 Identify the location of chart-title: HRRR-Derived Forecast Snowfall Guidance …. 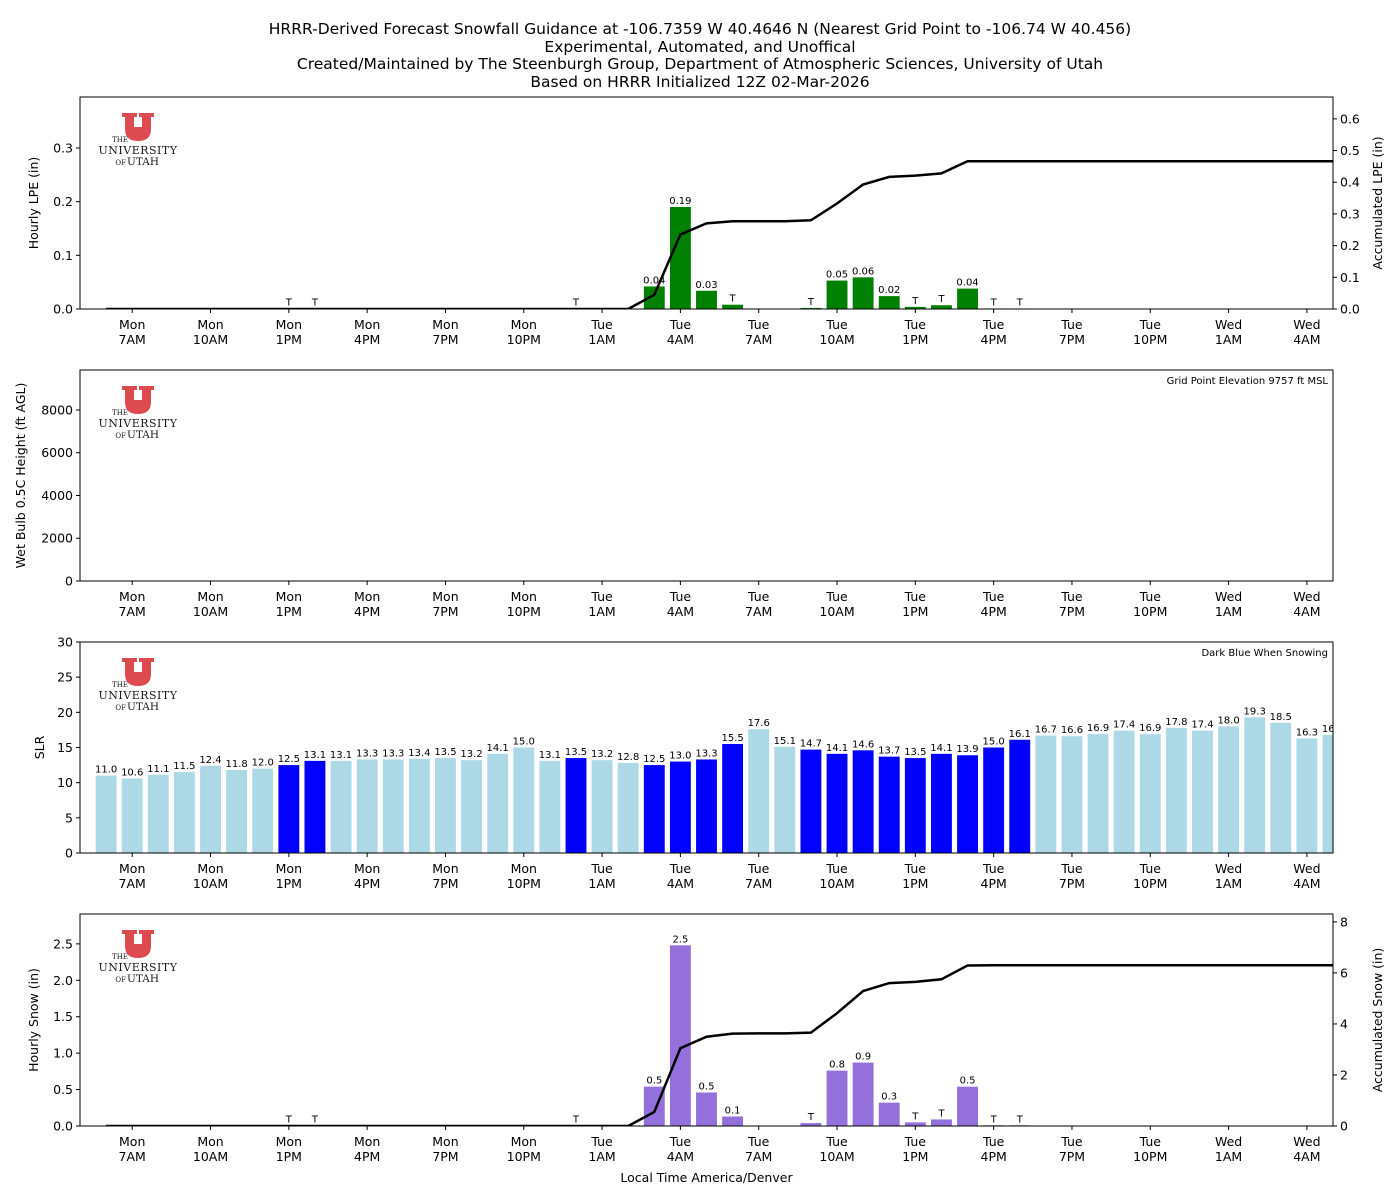
(700, 55).